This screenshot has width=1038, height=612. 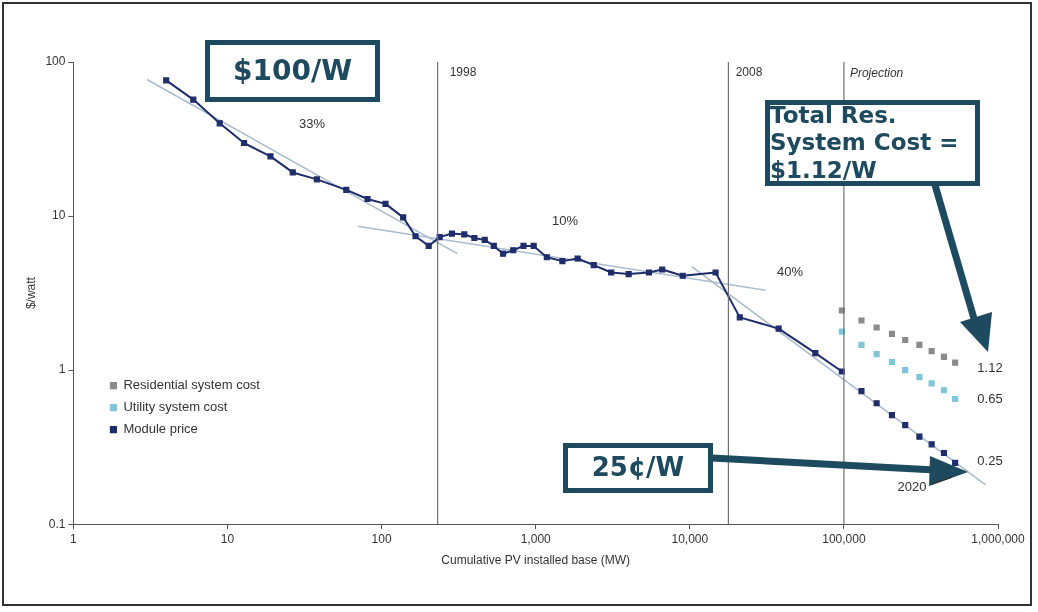 What do you see at coordinates (30, 293) in the screenshot?
I see `y-axis-title: $/watt` at bounding box center [30, 293].